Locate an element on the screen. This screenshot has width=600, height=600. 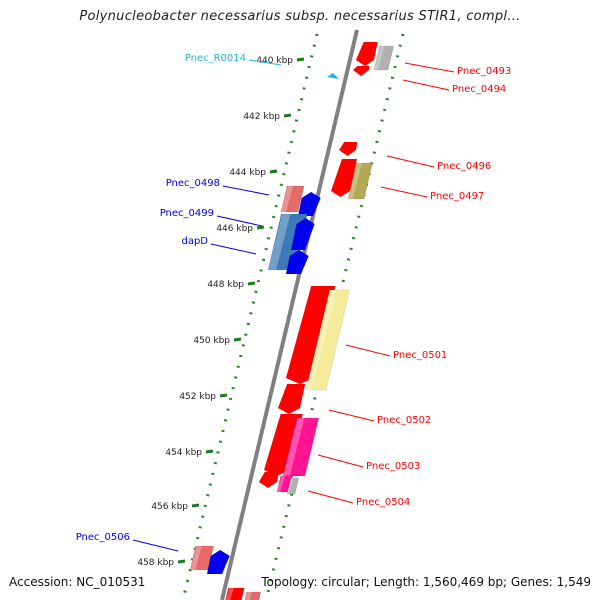
kbp-tick-label: 448 kbp is located at coordinates (225, 285).